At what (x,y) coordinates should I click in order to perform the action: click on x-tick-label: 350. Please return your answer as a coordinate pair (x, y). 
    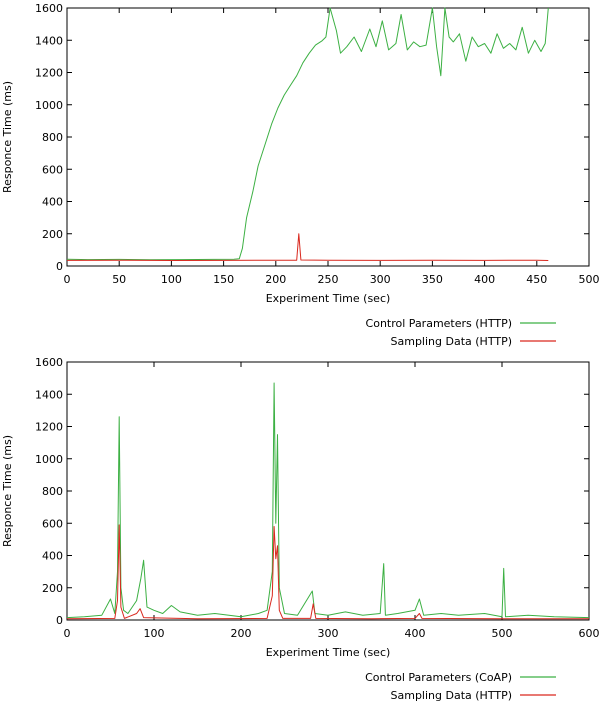
    Looking at the image, I should click on (432, 279).